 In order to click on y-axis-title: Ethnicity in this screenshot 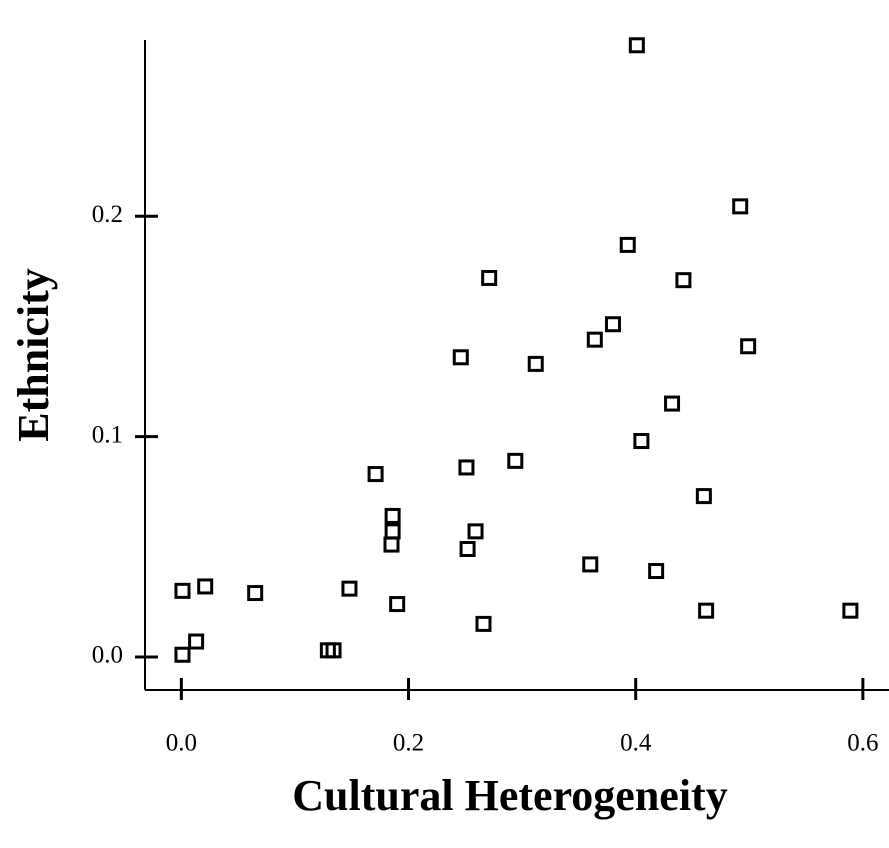, I will do `click(33, 355)`.